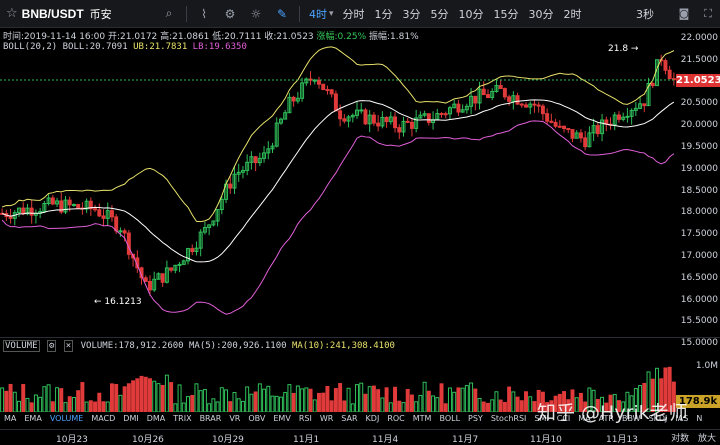 The height and width of the screenshot is (445, 720). Describe the element at coordinates (606, 418) in the screenshot. I see `indicator-atr: ATR` at that location.